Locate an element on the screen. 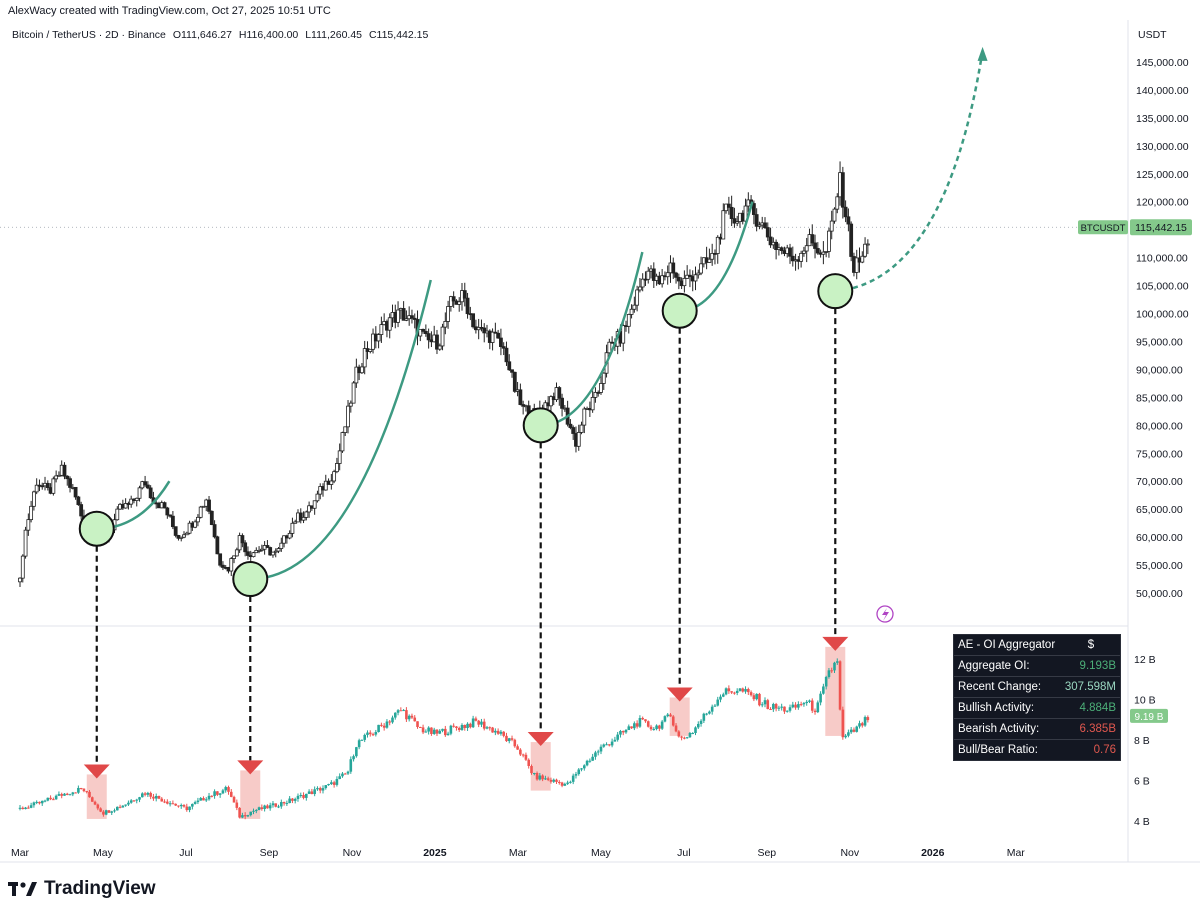  ohlc-low: L111,260.45 is located at coordinates (334, 35).